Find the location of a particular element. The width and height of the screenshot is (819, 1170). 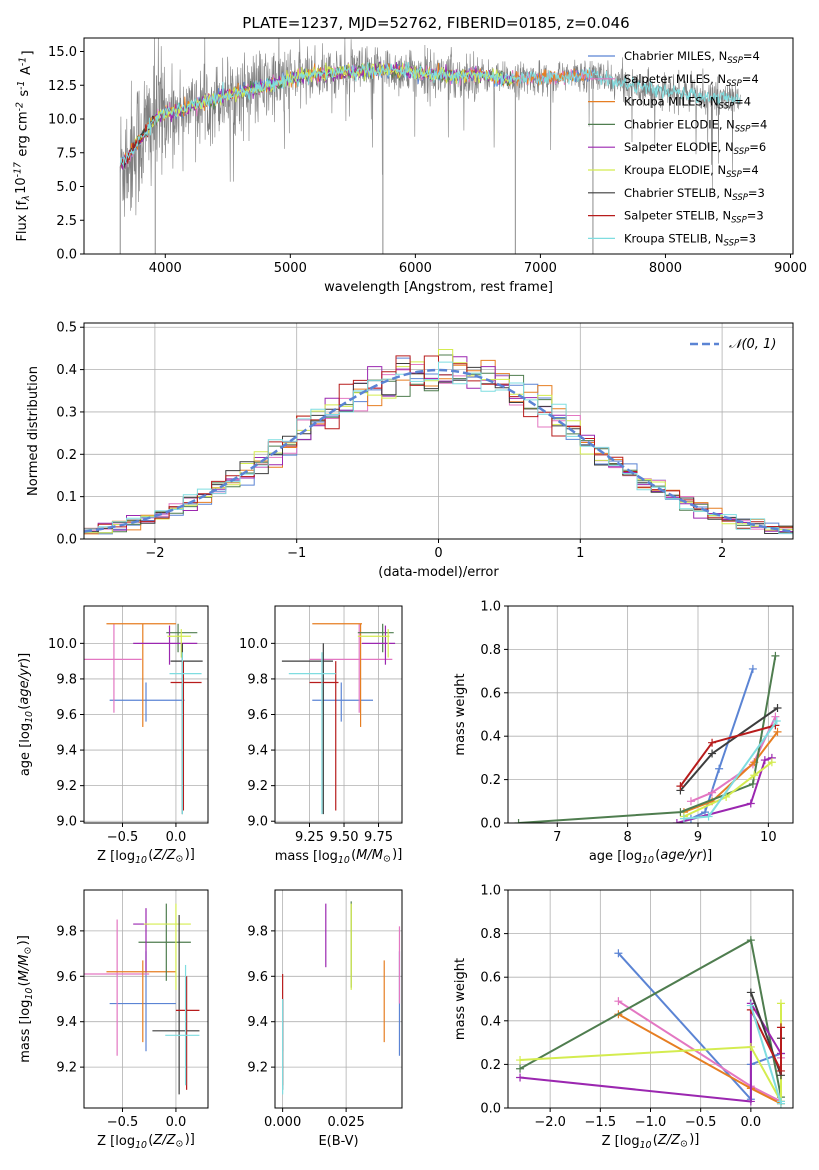

mass-vs-ebv-frame is located at coordinates (338, 999).